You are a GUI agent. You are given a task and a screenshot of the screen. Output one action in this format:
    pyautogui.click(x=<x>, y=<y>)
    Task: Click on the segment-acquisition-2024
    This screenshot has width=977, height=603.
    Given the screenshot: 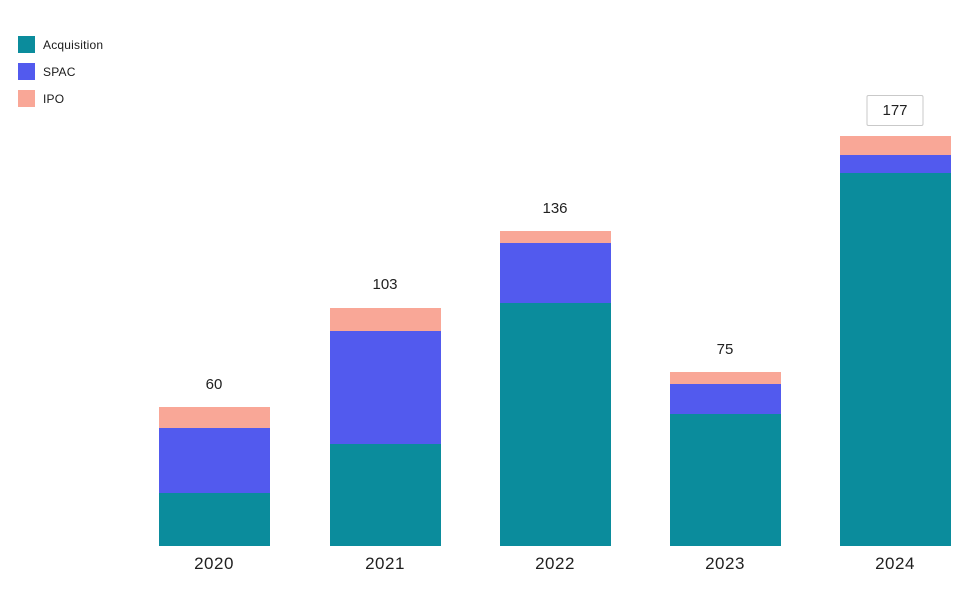 What is the action you would take?
    pyautogui.click(x=895, y=359)
    